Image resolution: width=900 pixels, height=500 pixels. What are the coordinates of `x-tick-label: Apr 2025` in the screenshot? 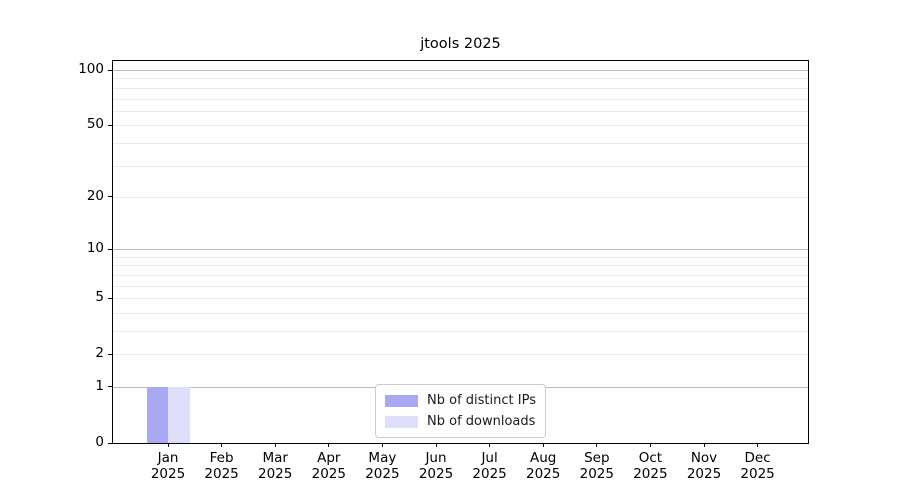 It's located at (329, 466).